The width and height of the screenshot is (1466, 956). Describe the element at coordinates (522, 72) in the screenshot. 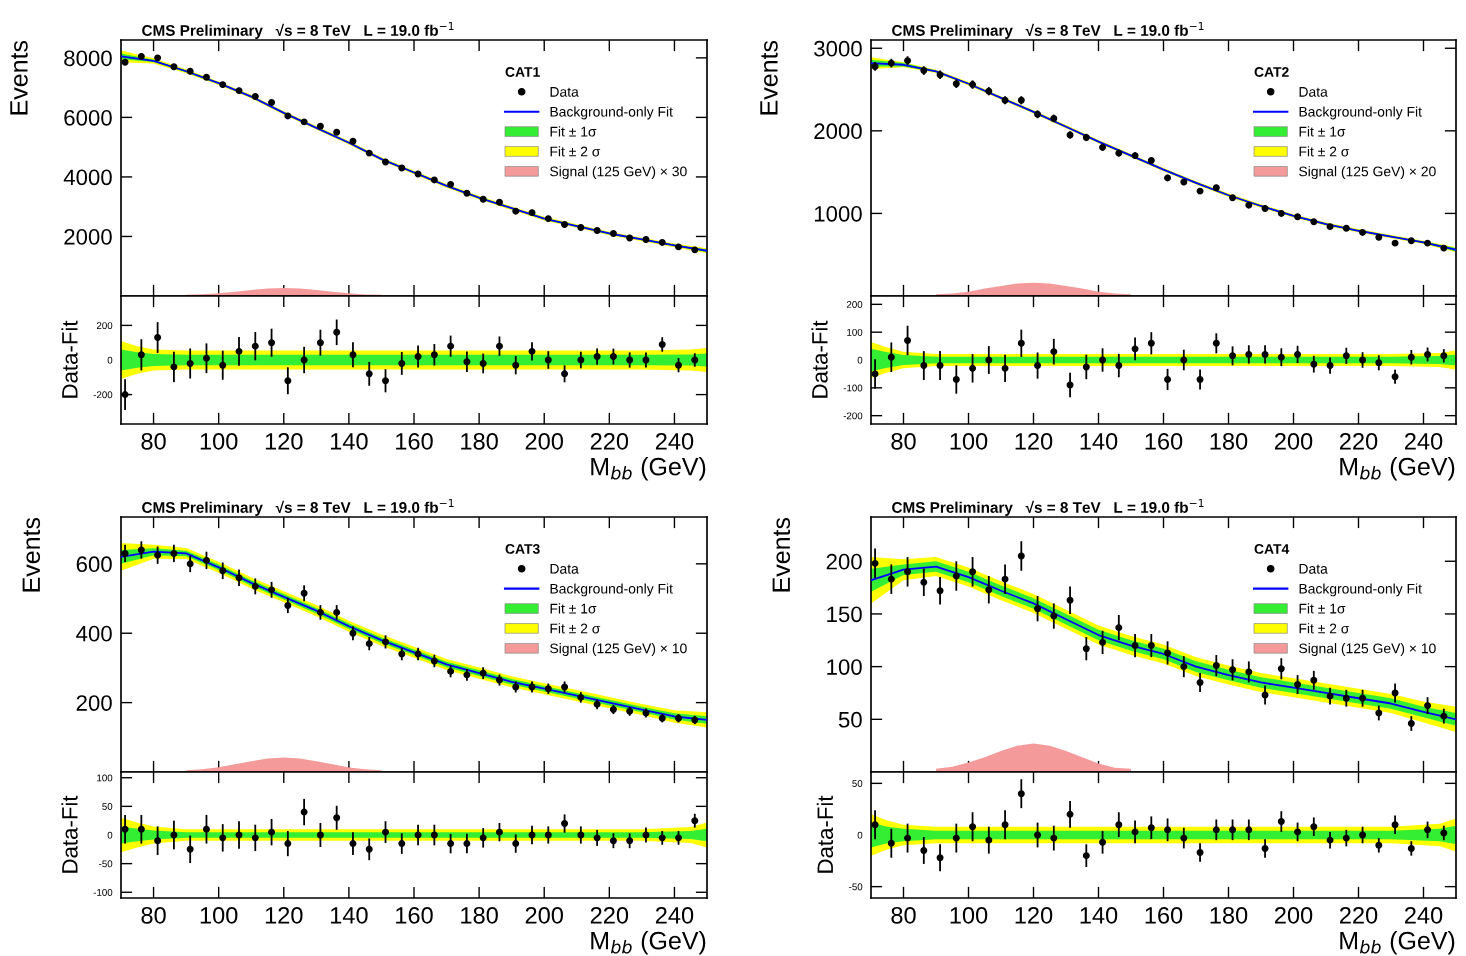

I see `legend-title: CAT1` at that location.